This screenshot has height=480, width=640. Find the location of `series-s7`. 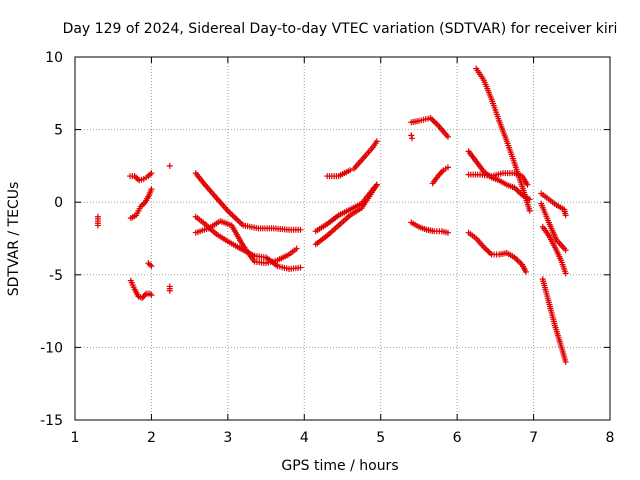

series-s7 is located at coordinates (169, 288).